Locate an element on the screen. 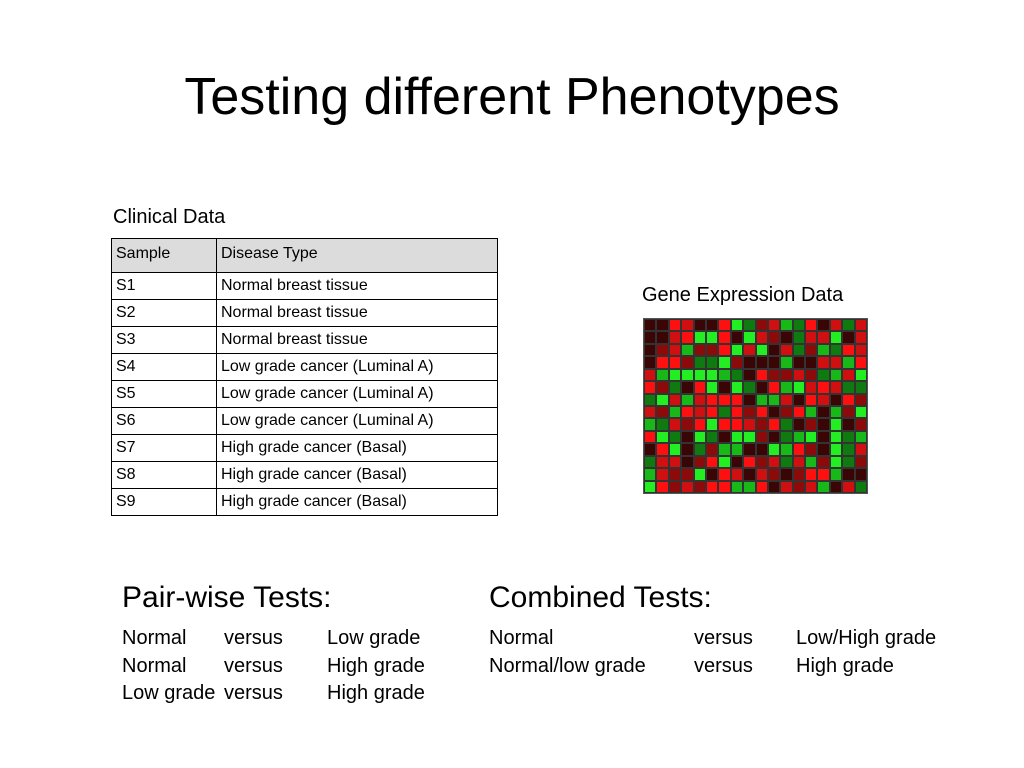  gene-expression-heatmap is located at coordinates (755, 406).